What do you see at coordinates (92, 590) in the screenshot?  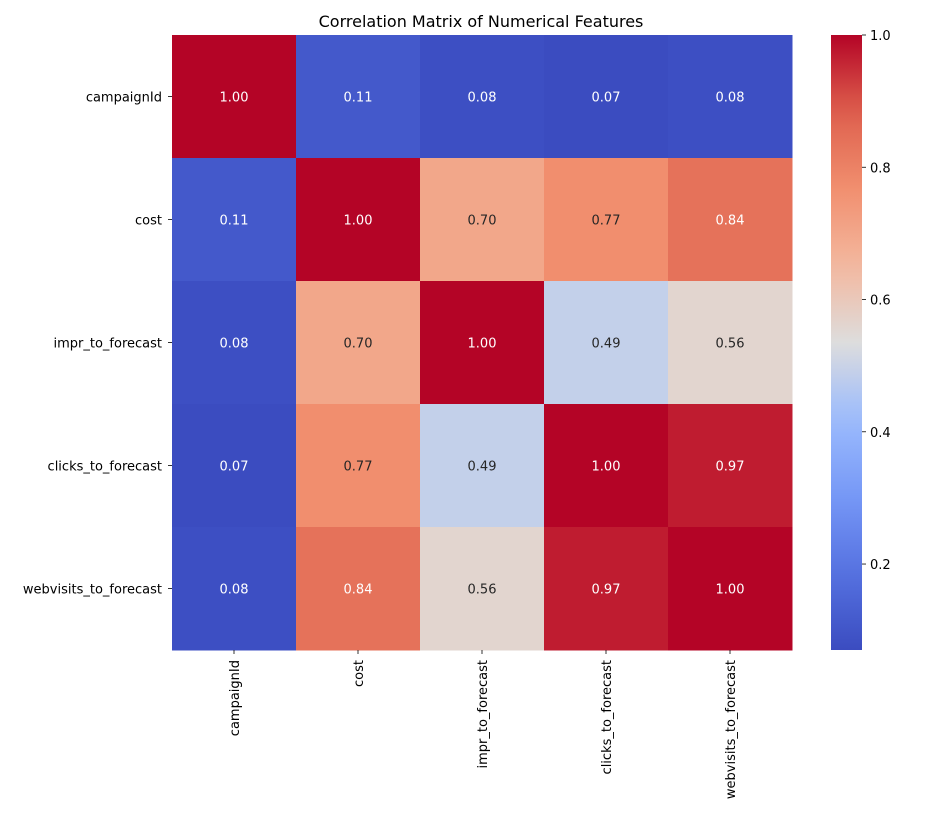 I see `y-tick-label: webvisits_to_forecast` at bounding box center [92, 590].